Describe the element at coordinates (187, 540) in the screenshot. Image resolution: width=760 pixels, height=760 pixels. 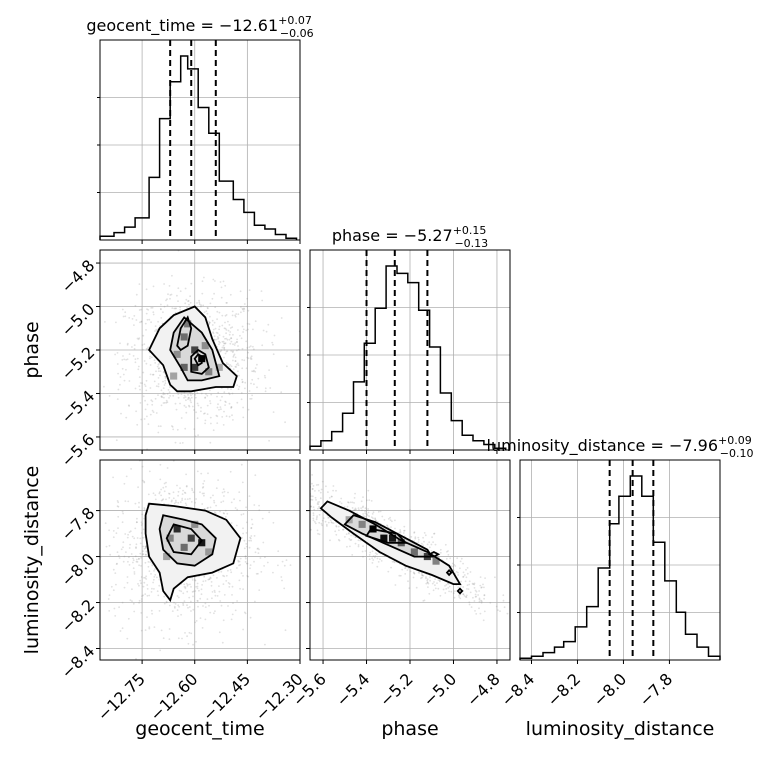
I see `contour-line` at that location.